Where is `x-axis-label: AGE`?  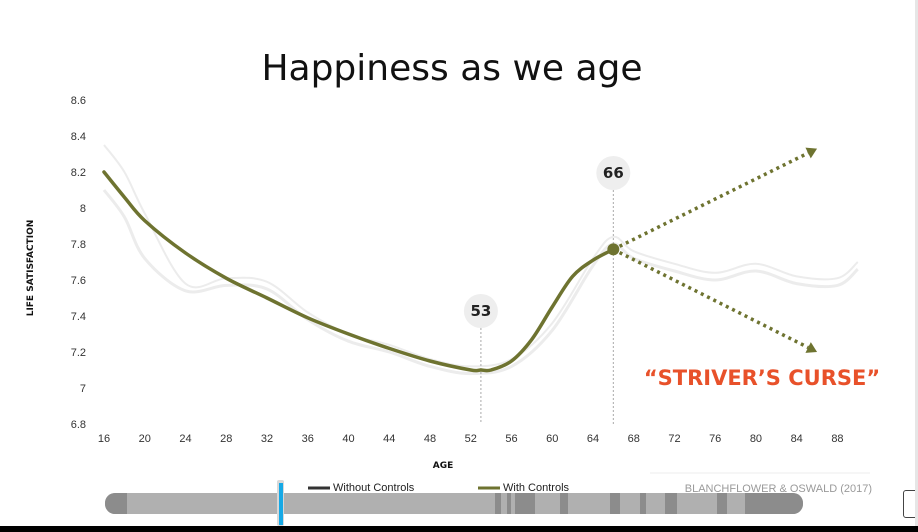 x-axis-label: AGE is located at coordinates (443, 466).